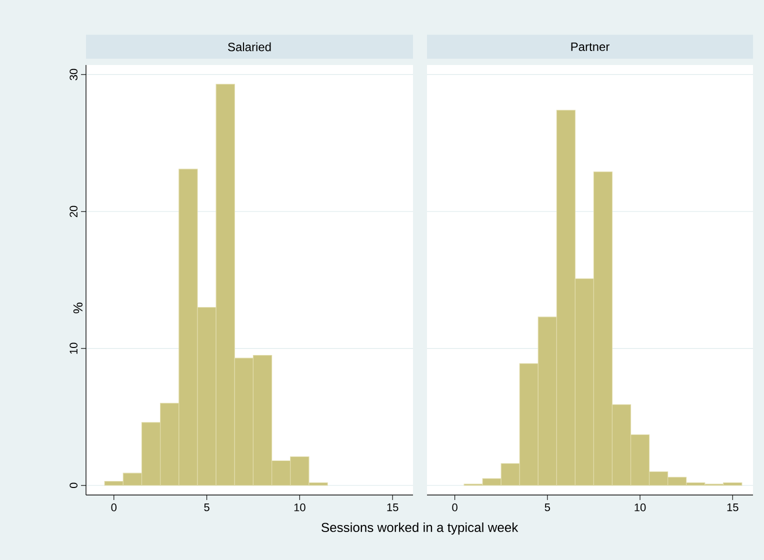 Image resolution: width=764 pixels, height=560 pixels. I want to click on y-tick-label: 0, so click(74, 485).